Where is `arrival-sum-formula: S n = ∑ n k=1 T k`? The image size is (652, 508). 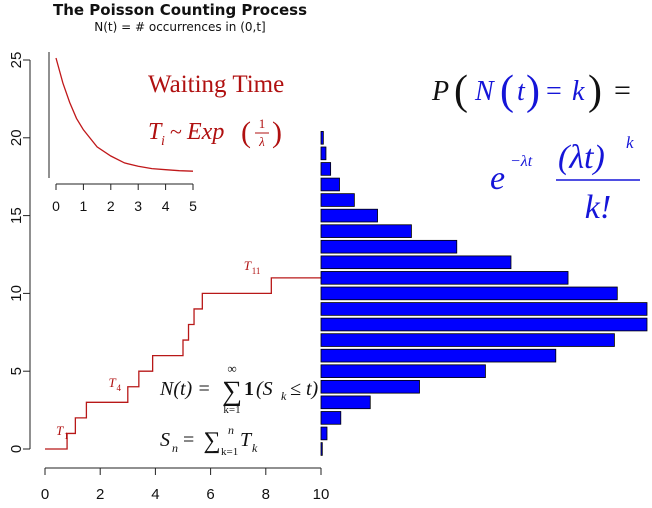 arrival-sum-formula: S n = ∑ n k=1 T k is located at coordinates (209, 440).